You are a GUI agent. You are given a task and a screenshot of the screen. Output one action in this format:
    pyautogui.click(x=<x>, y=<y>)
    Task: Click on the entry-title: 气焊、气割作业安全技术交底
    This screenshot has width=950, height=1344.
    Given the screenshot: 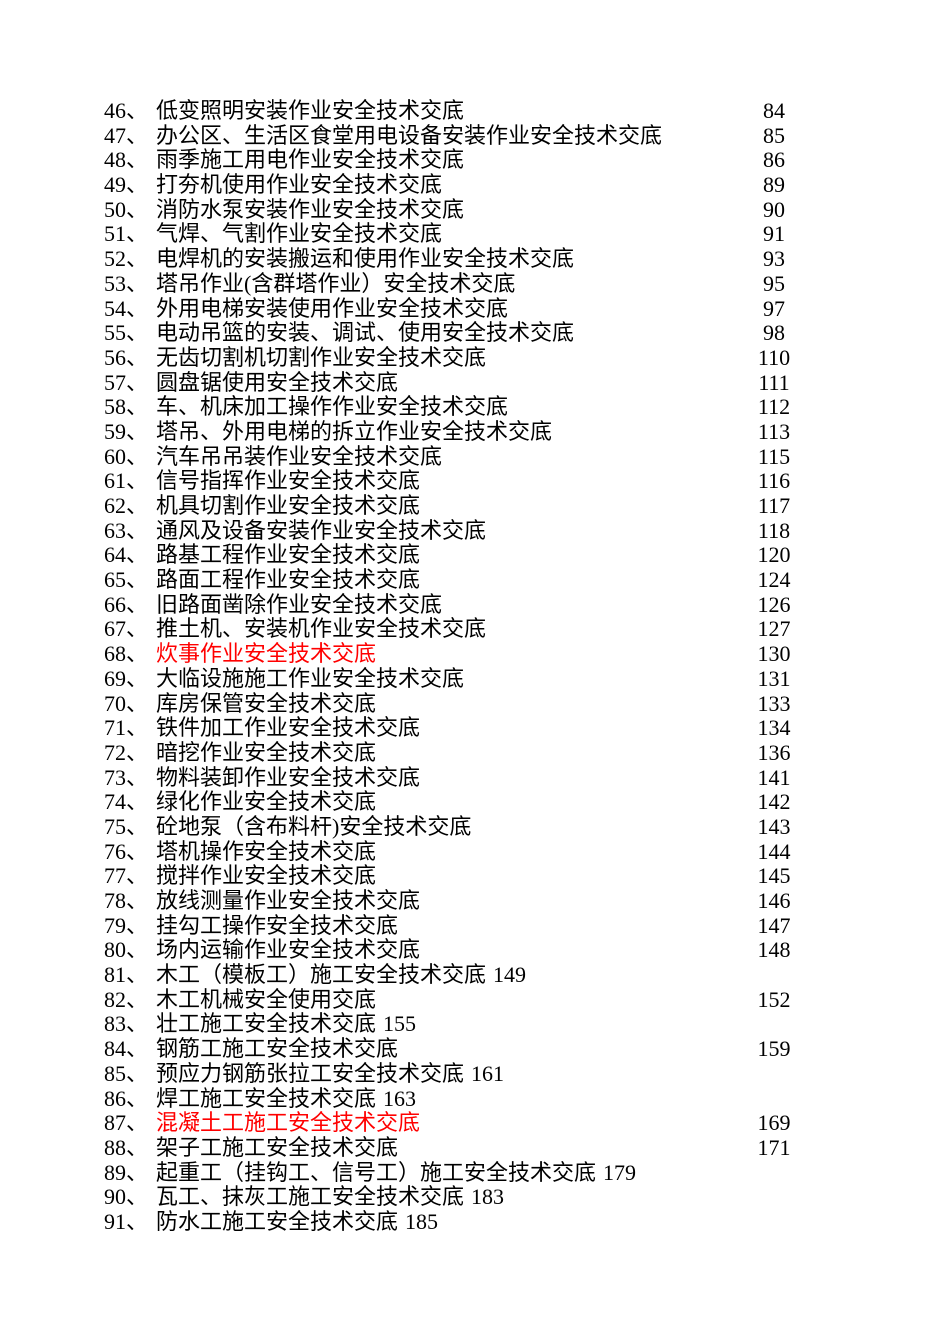 What is the action you would take?
    pyautogui.click(x=299, y=234)
    